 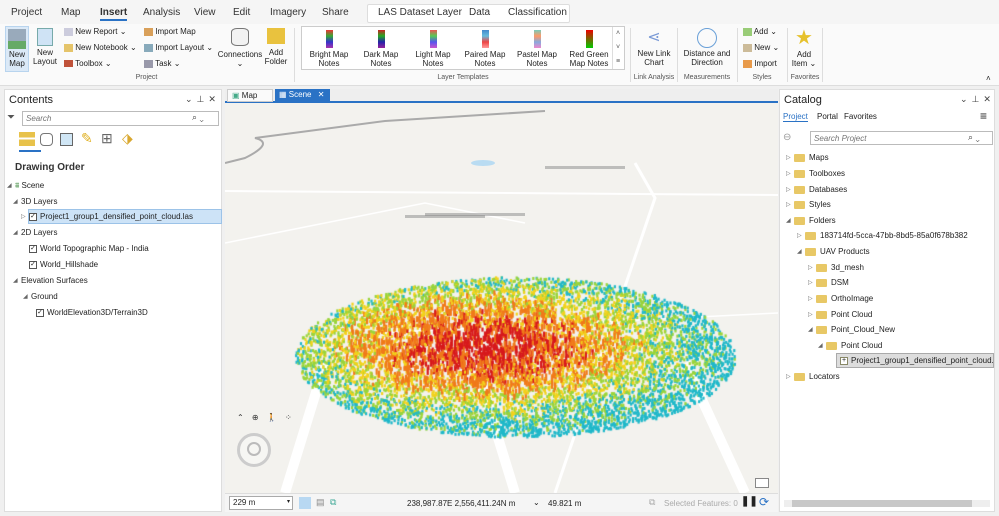 I want to click on import-map-button: Import Map, so click(x=170, y=31).